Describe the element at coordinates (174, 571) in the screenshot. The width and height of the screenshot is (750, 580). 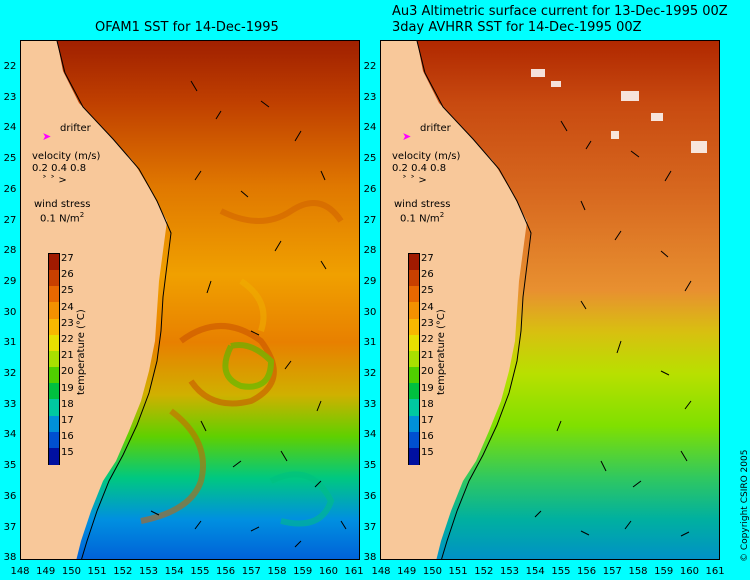
I see `longitude-tick-label: 154` at that location.